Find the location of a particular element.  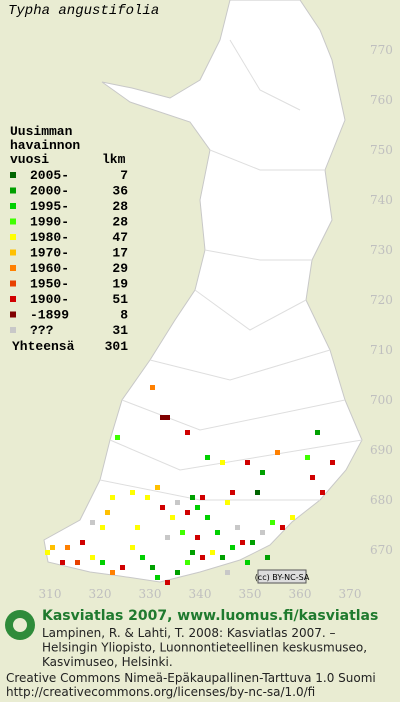

legend-label: 2000- is located at coordinates (49, 191).